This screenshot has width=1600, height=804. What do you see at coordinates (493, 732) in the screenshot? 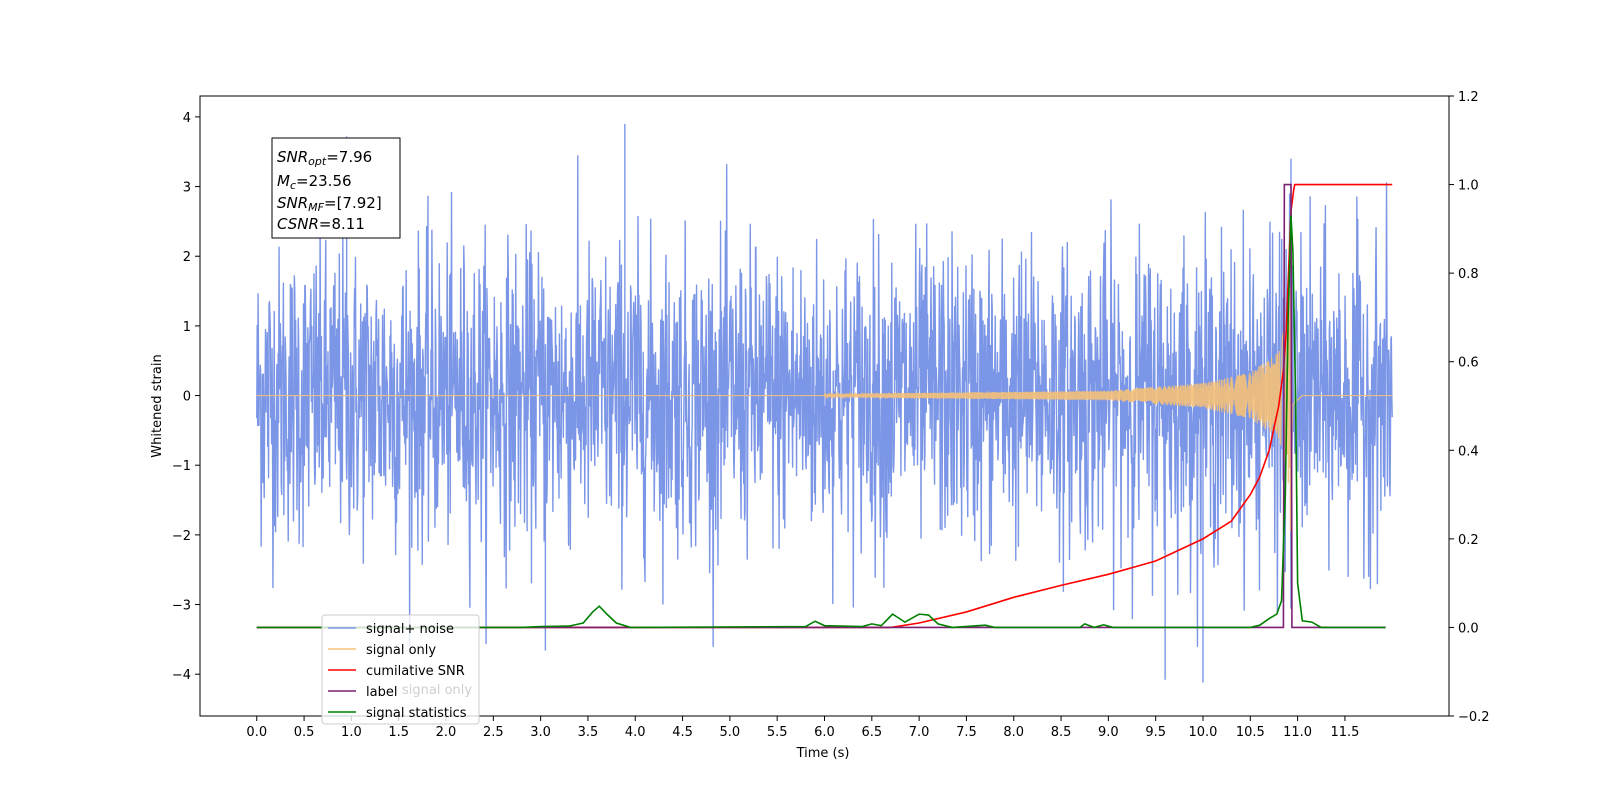
I see `x-tick-label: 2.5` at bounding box center [493, 732].